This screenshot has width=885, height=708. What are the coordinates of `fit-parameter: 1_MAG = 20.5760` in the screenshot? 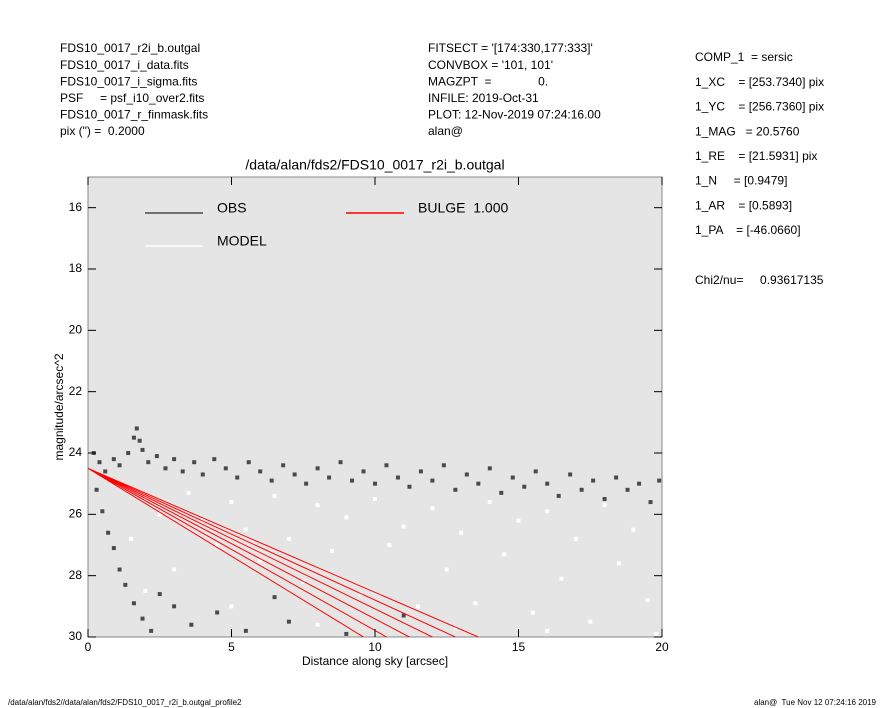 It's located at (747, 131).